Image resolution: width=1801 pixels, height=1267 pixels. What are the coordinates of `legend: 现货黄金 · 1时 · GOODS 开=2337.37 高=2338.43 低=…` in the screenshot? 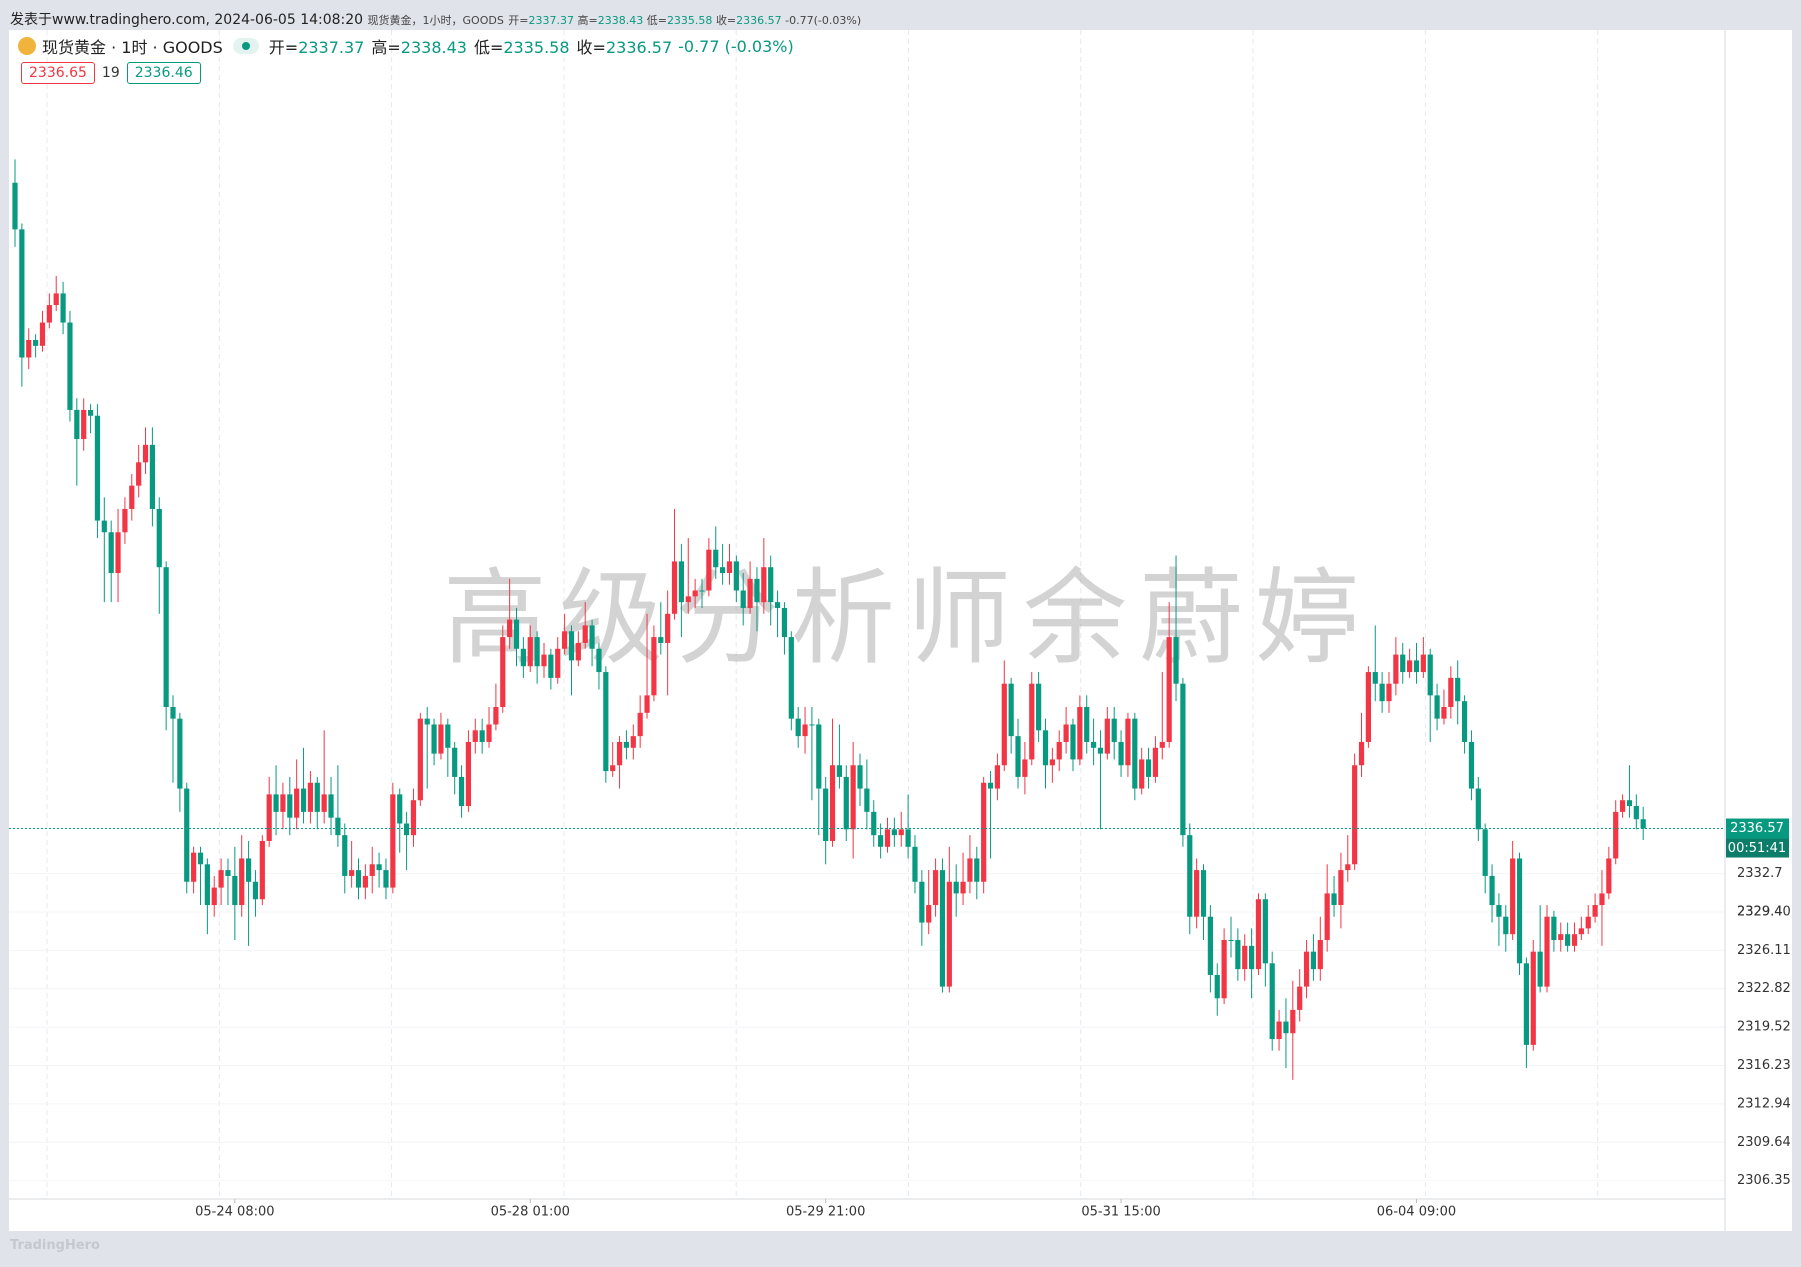 It's located at (406, 46).